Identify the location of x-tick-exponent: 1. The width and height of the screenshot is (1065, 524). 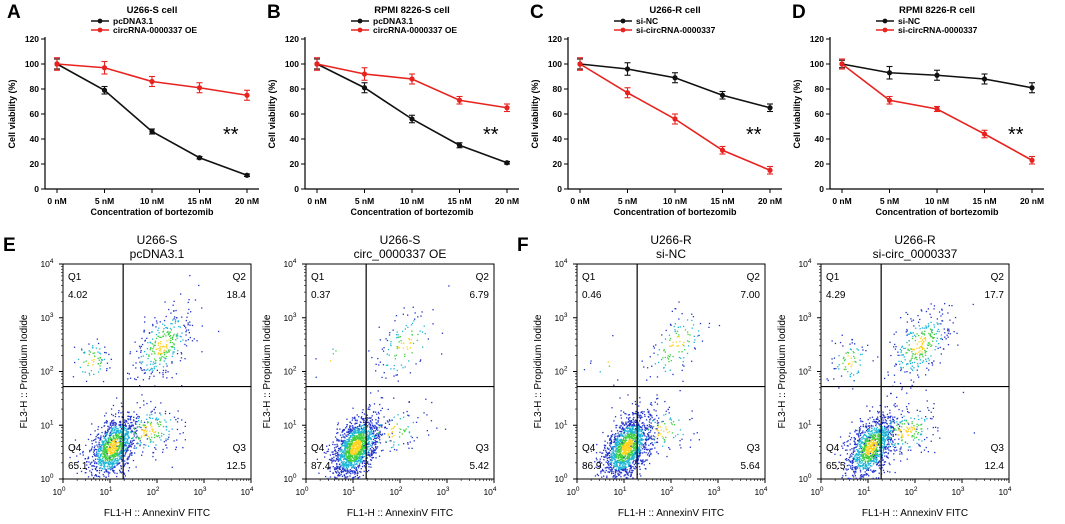
(354, 489).